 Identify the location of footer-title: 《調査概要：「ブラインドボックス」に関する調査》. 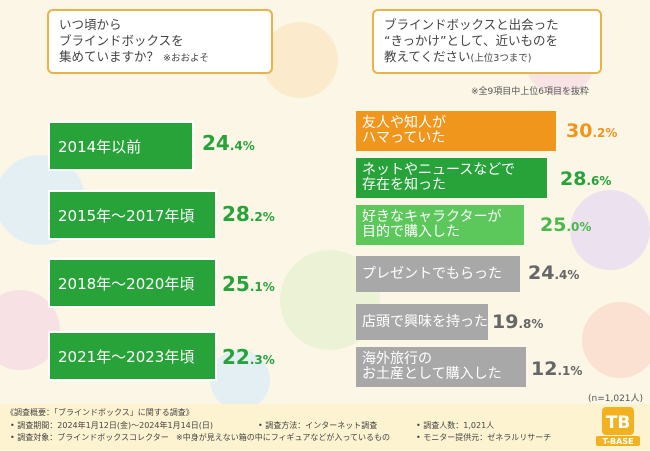
(100, 412).